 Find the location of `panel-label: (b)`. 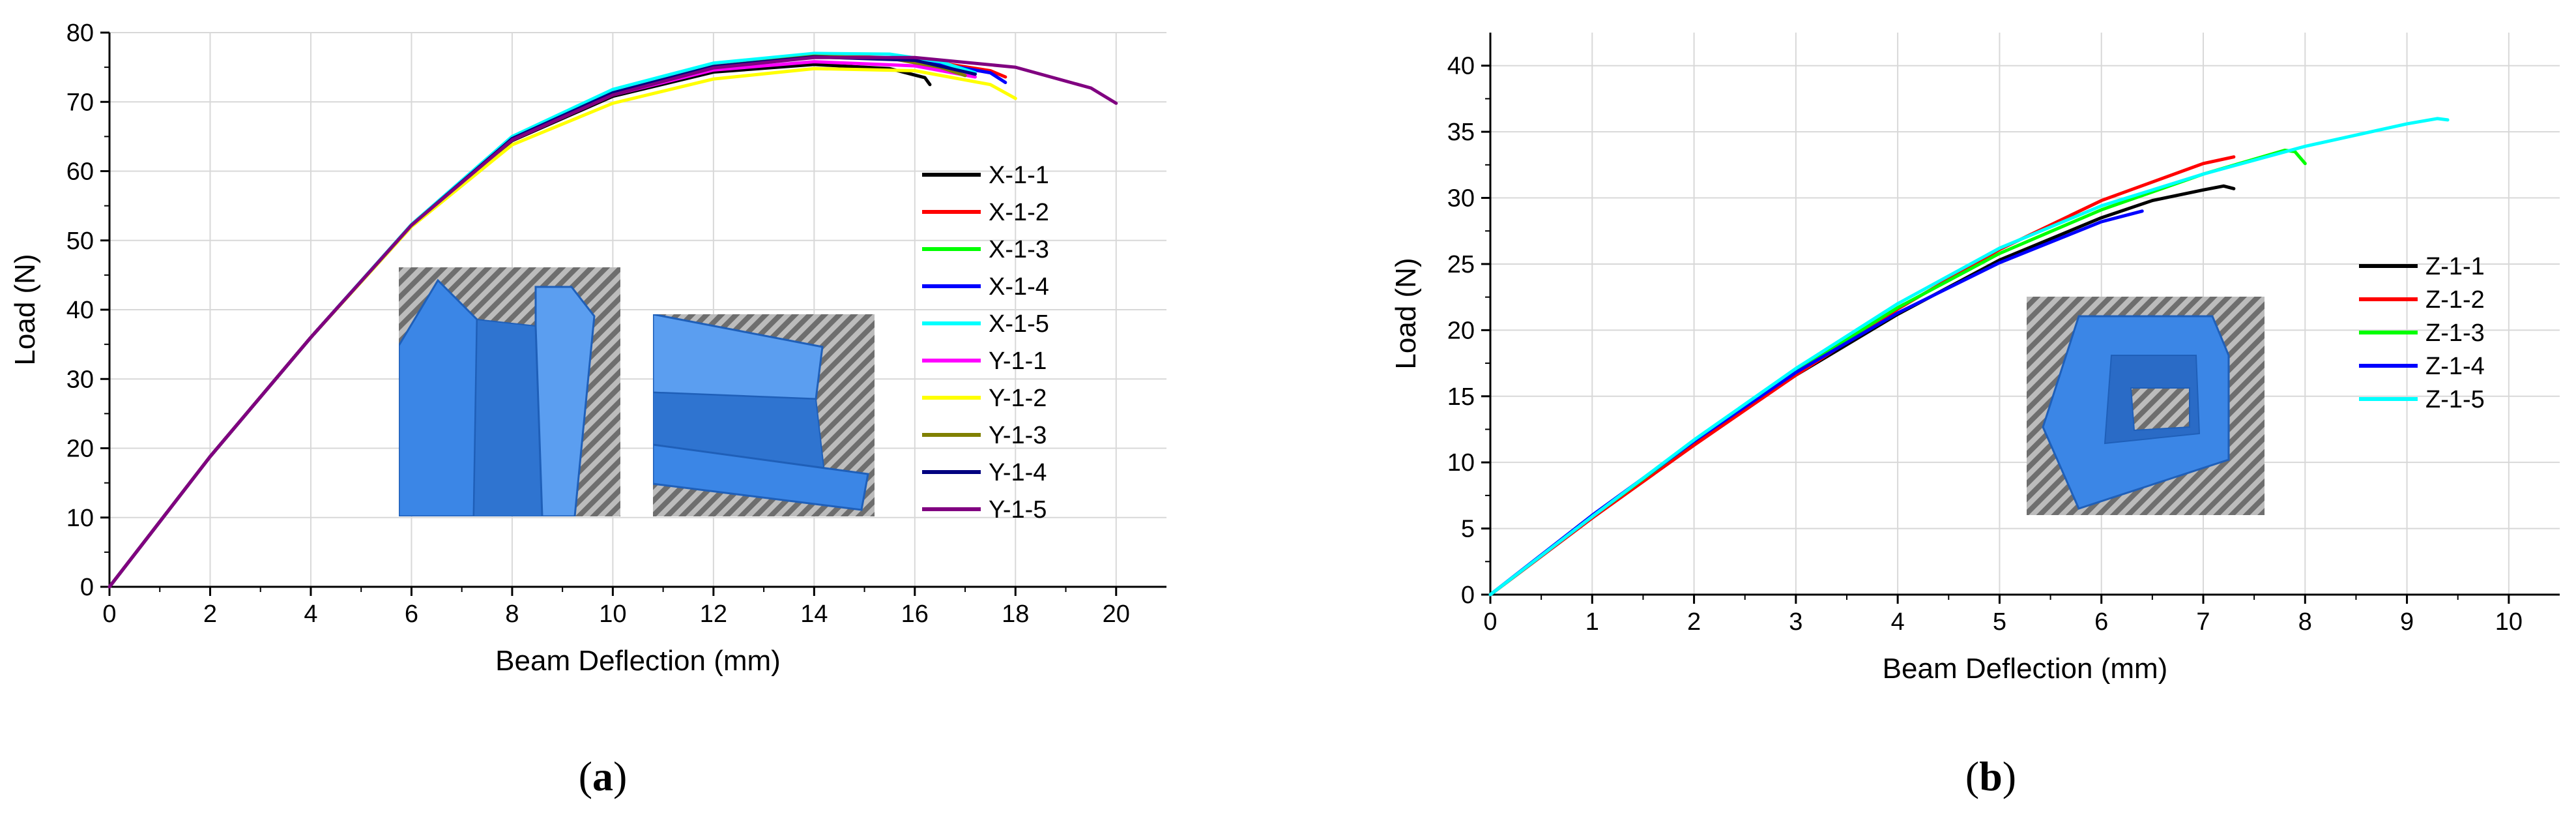

panel-label: (b) is located at coordinates (1990, 776).